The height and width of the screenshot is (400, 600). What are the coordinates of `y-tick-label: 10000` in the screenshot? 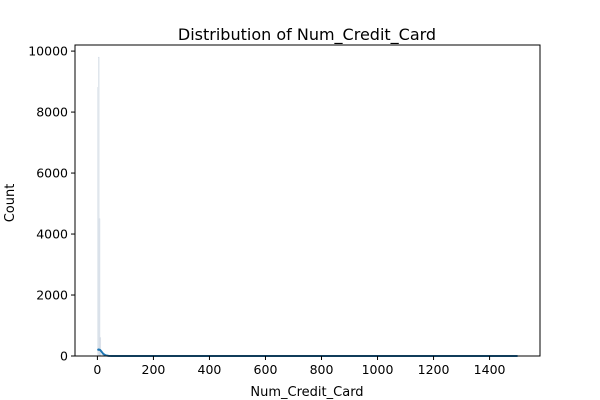 It's located at (48, 51).